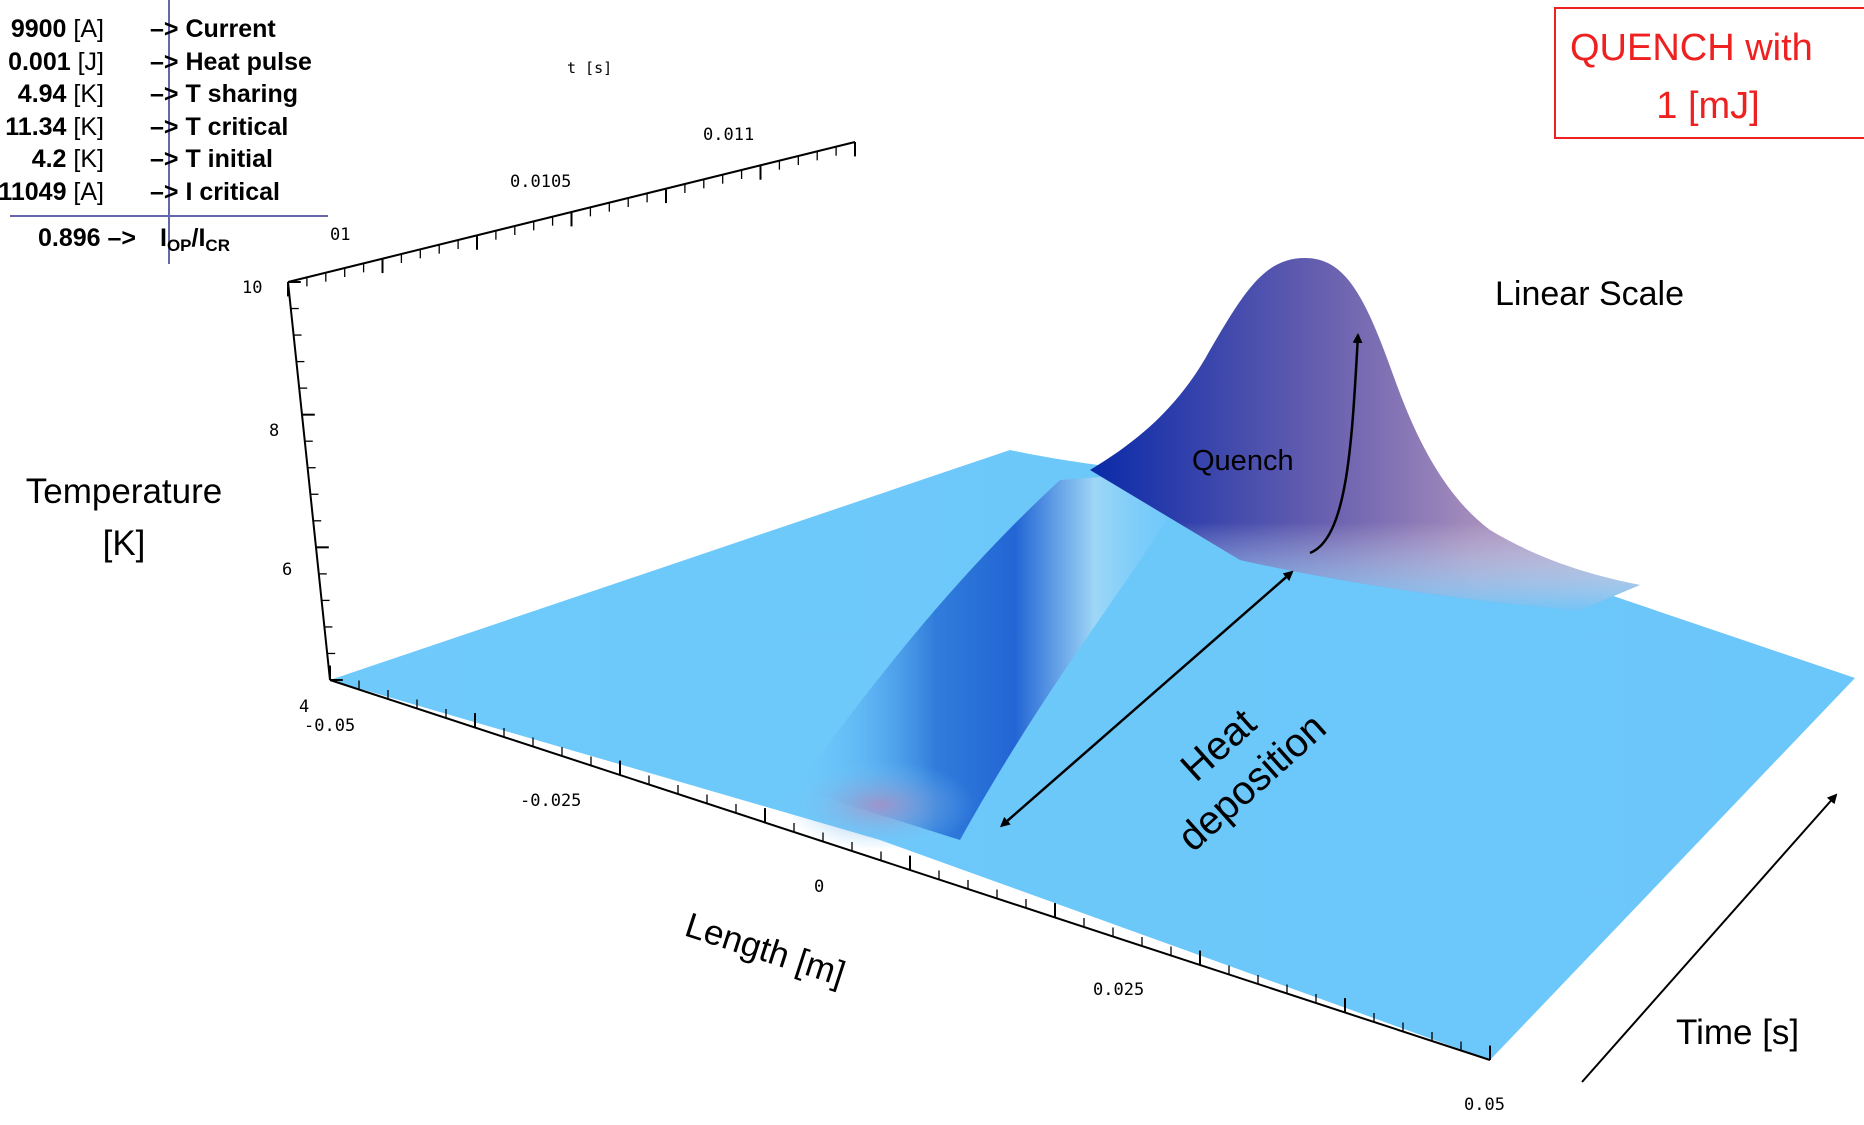  What do you see at coordinates (1589, 294) in the screenshot?
I see `linear-scale-label: Linear Scale` at bounding box center [1589, 294].